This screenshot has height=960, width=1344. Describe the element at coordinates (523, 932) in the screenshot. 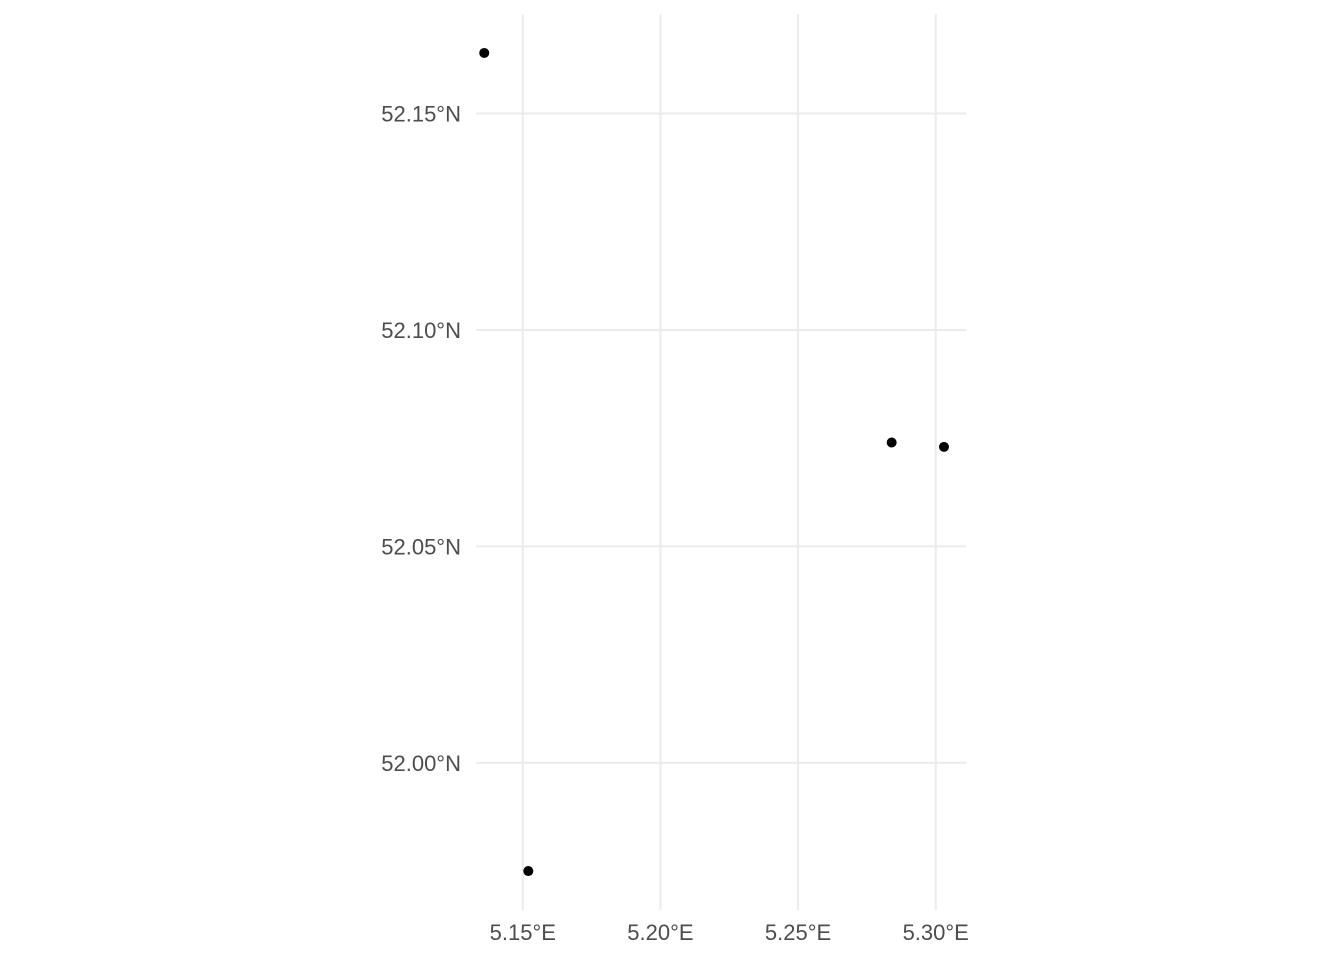

I see `x-tick-label-0: 5.15°E` at that location.